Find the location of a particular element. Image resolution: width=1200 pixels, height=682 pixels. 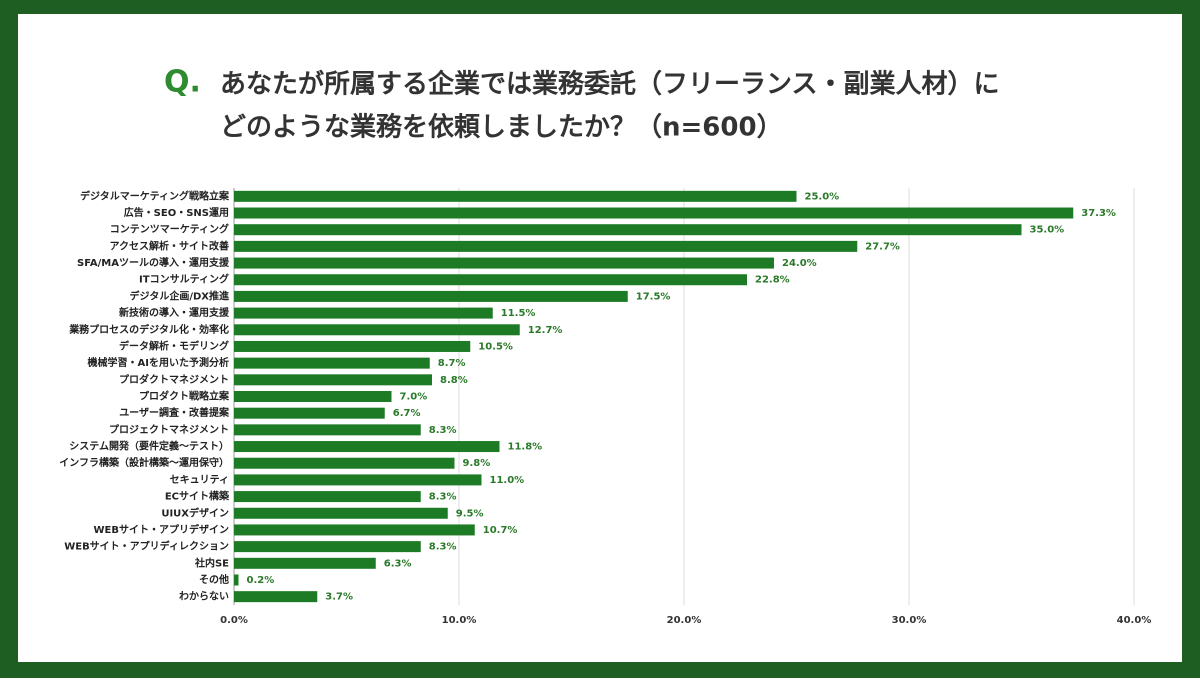

y-tick-label: プロダクト戦略立案 is located at coordinates (184, 396).